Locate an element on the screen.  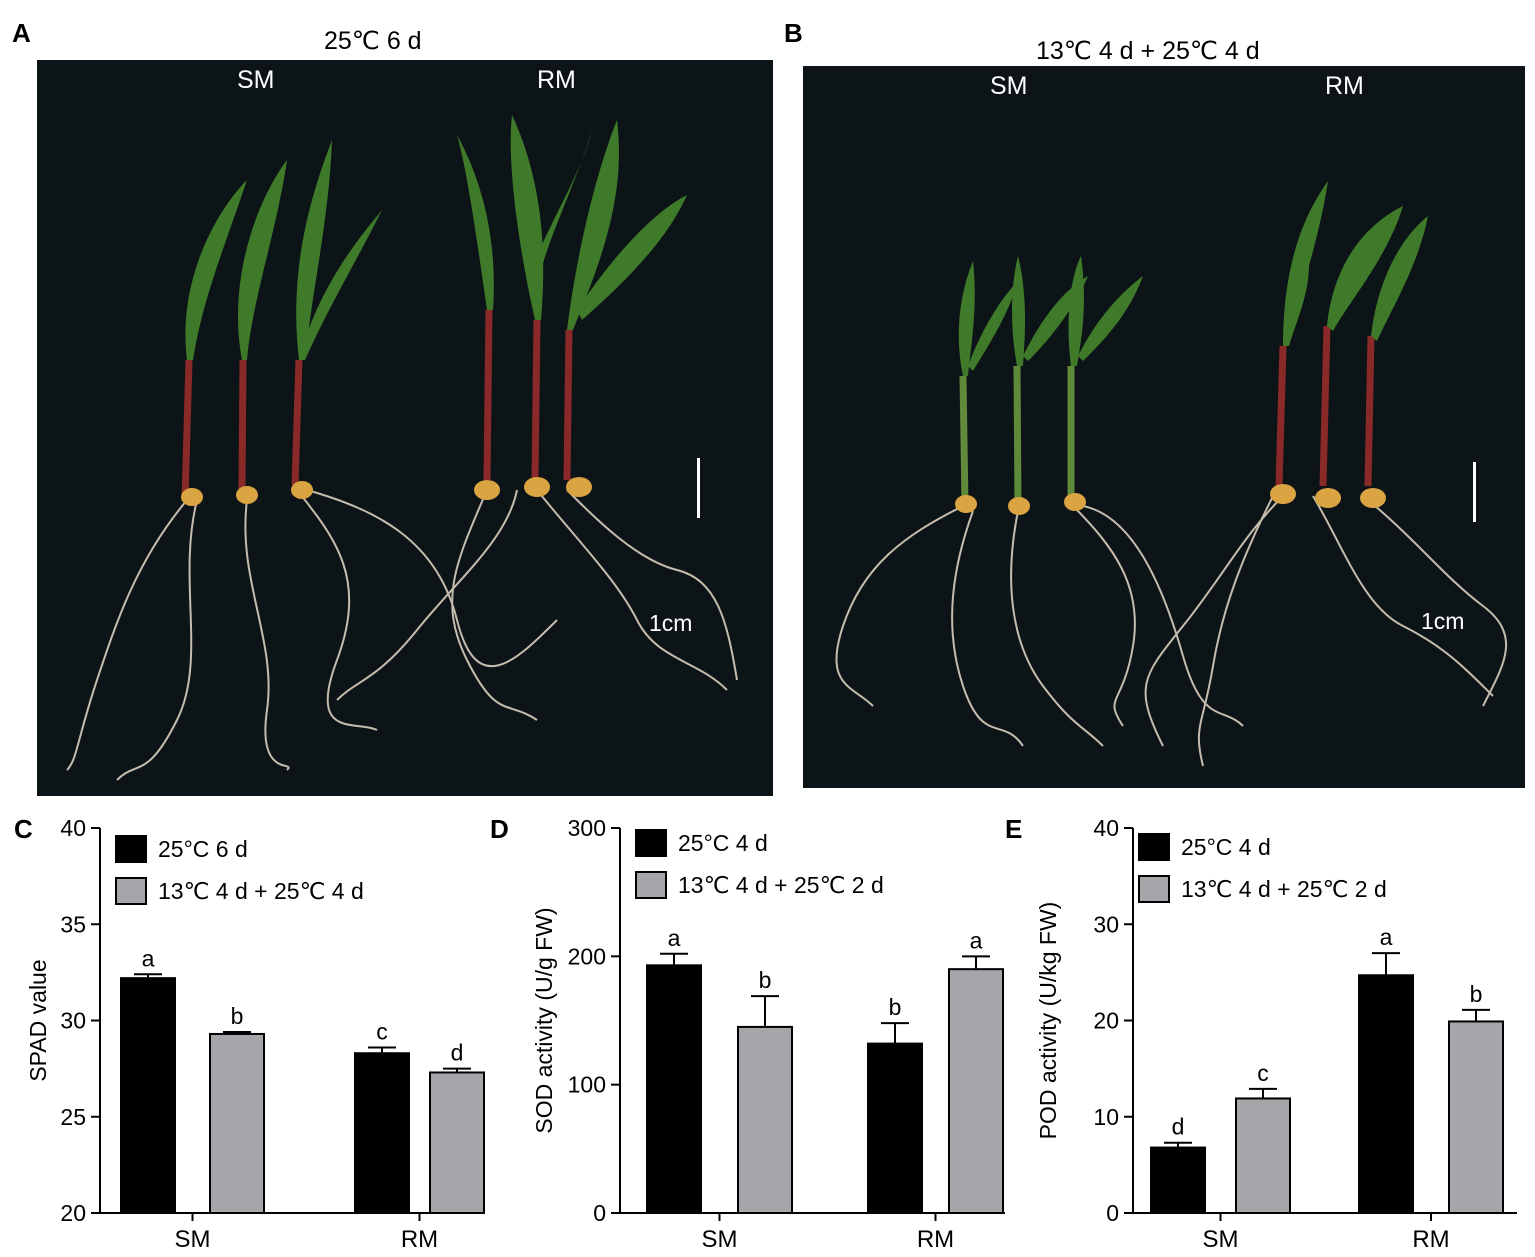
seeds-a is located at coordinates (386, 491).